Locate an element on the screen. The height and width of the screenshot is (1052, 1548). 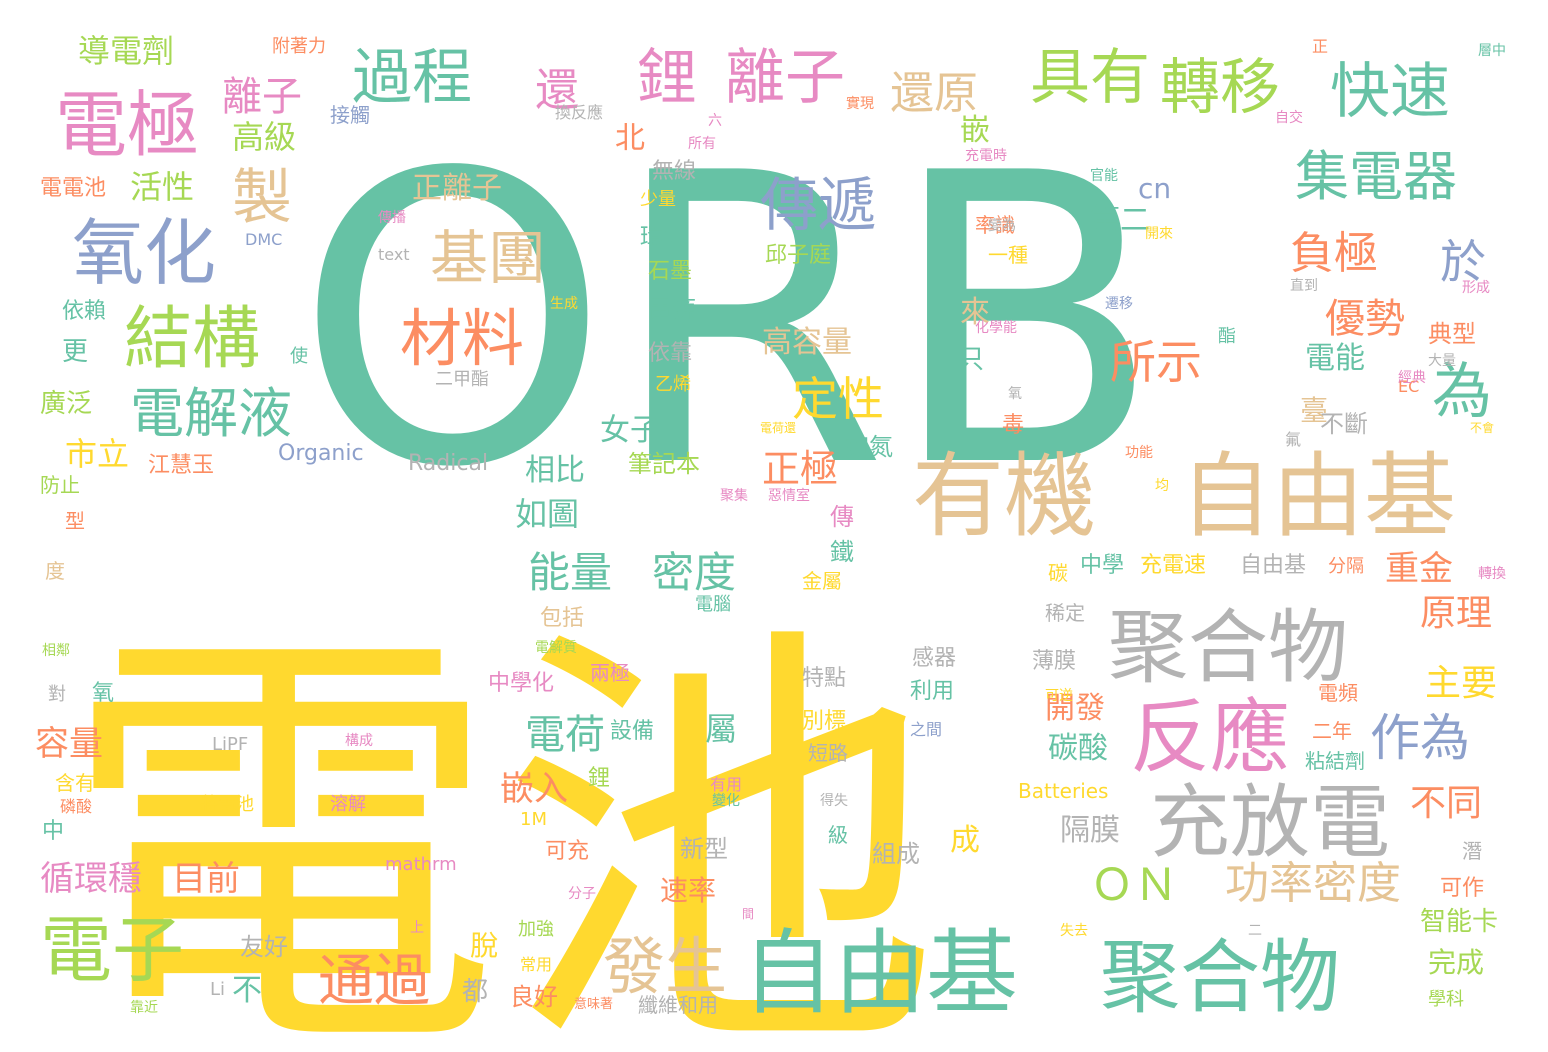
cloud-word: 磷酸 is located at coordinates (76, 806).